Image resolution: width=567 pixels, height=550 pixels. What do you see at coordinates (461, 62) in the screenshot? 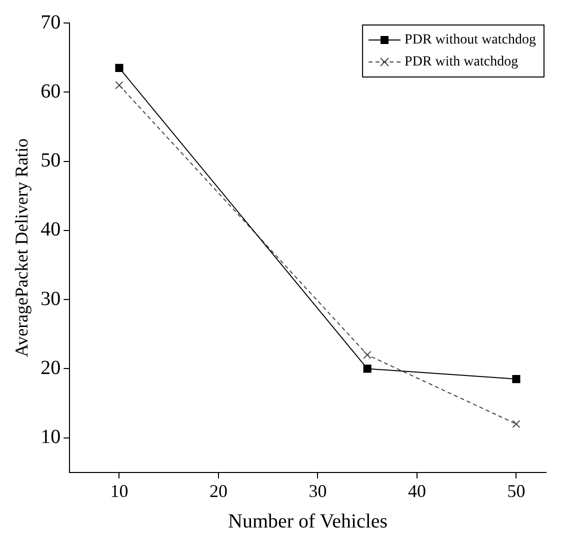
I see `legend-label: PDR with watchdog` at bounding box center [461, 62].